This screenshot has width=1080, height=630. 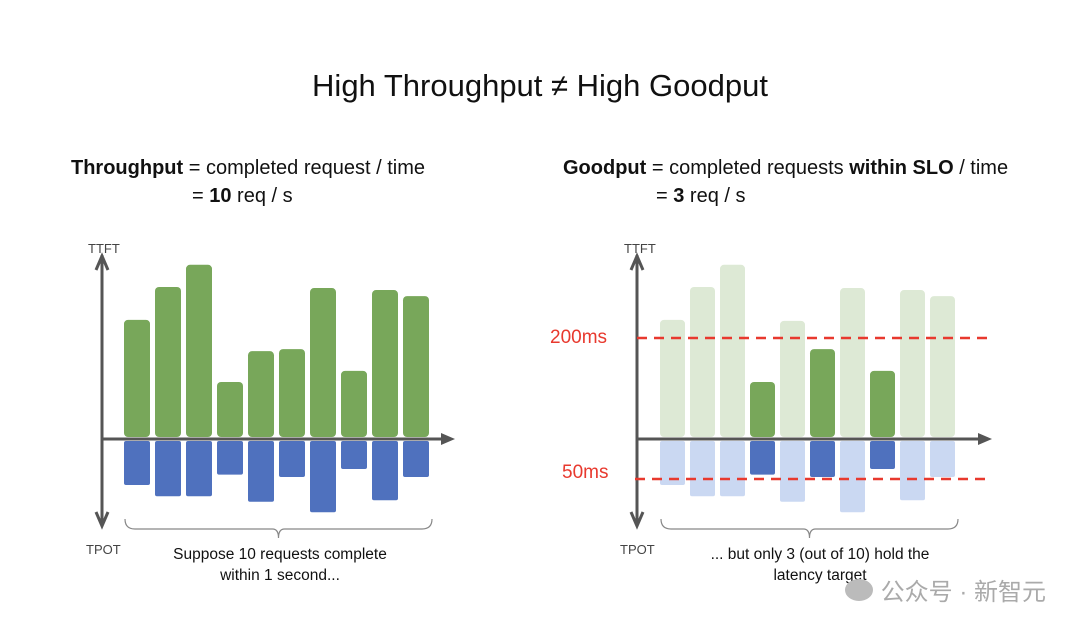 I want to click on formula-text: = completed request / time, so click(x=304, y=168).